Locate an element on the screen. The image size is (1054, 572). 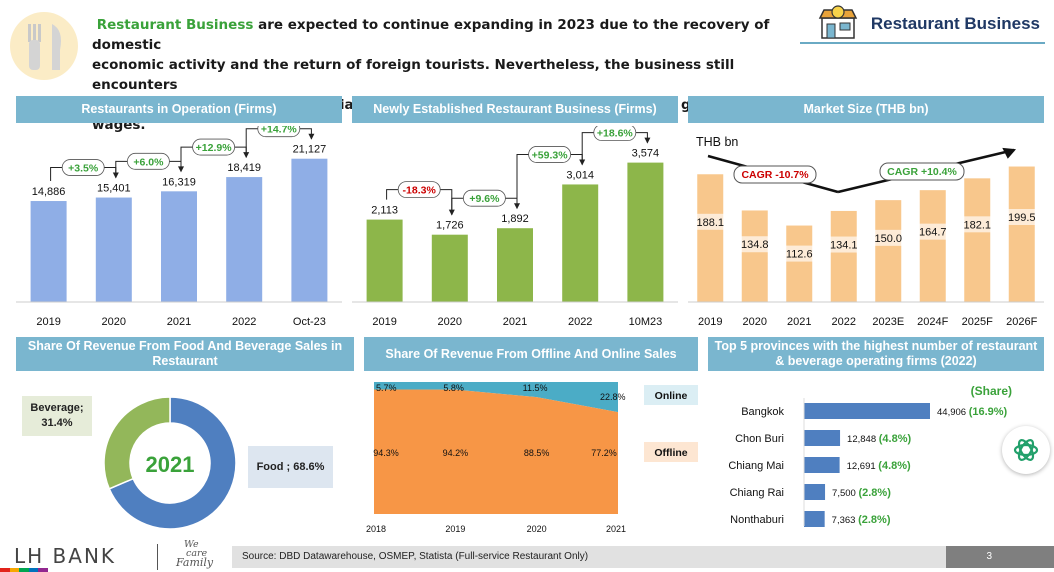
value-label: 3,014 is located at coordinates (580, 175).